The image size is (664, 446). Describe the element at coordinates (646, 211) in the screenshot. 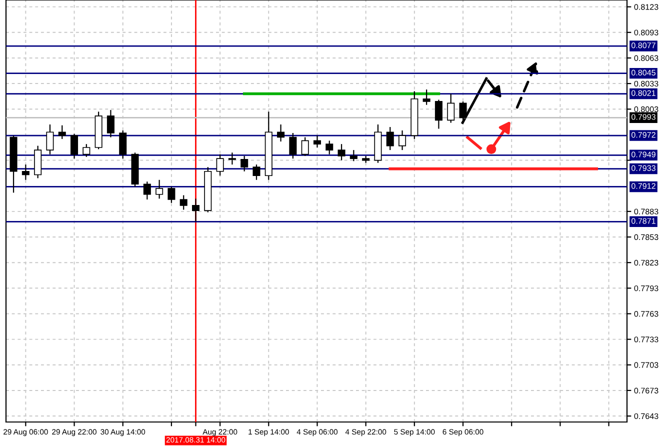

I see `y-tick-label: 0.7883` at that location.